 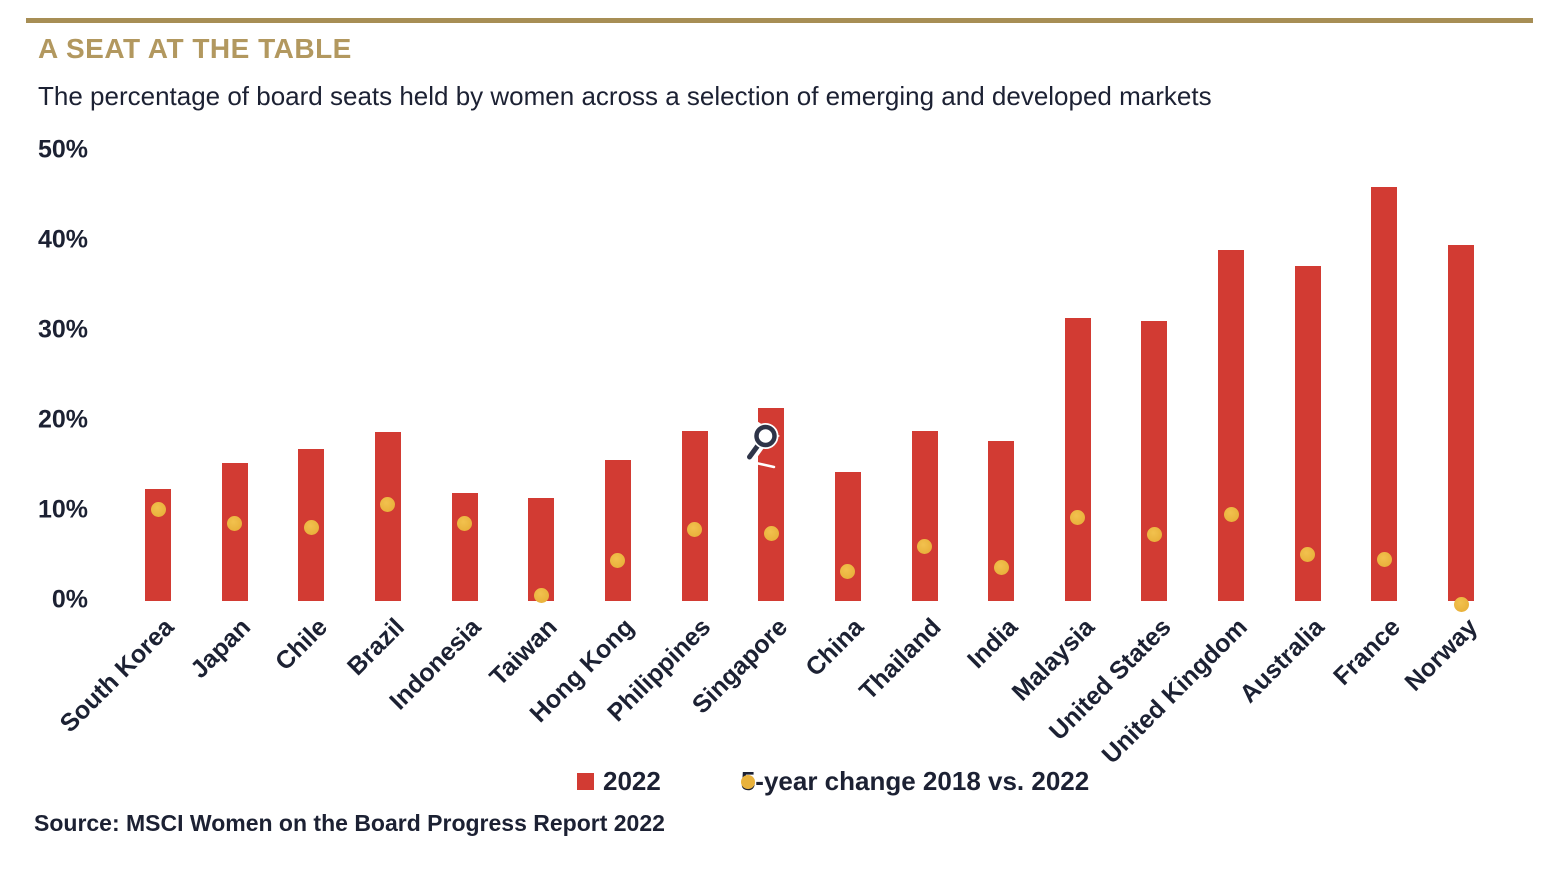 I want to click on dot-taiwan, so click(x=541, y=596).